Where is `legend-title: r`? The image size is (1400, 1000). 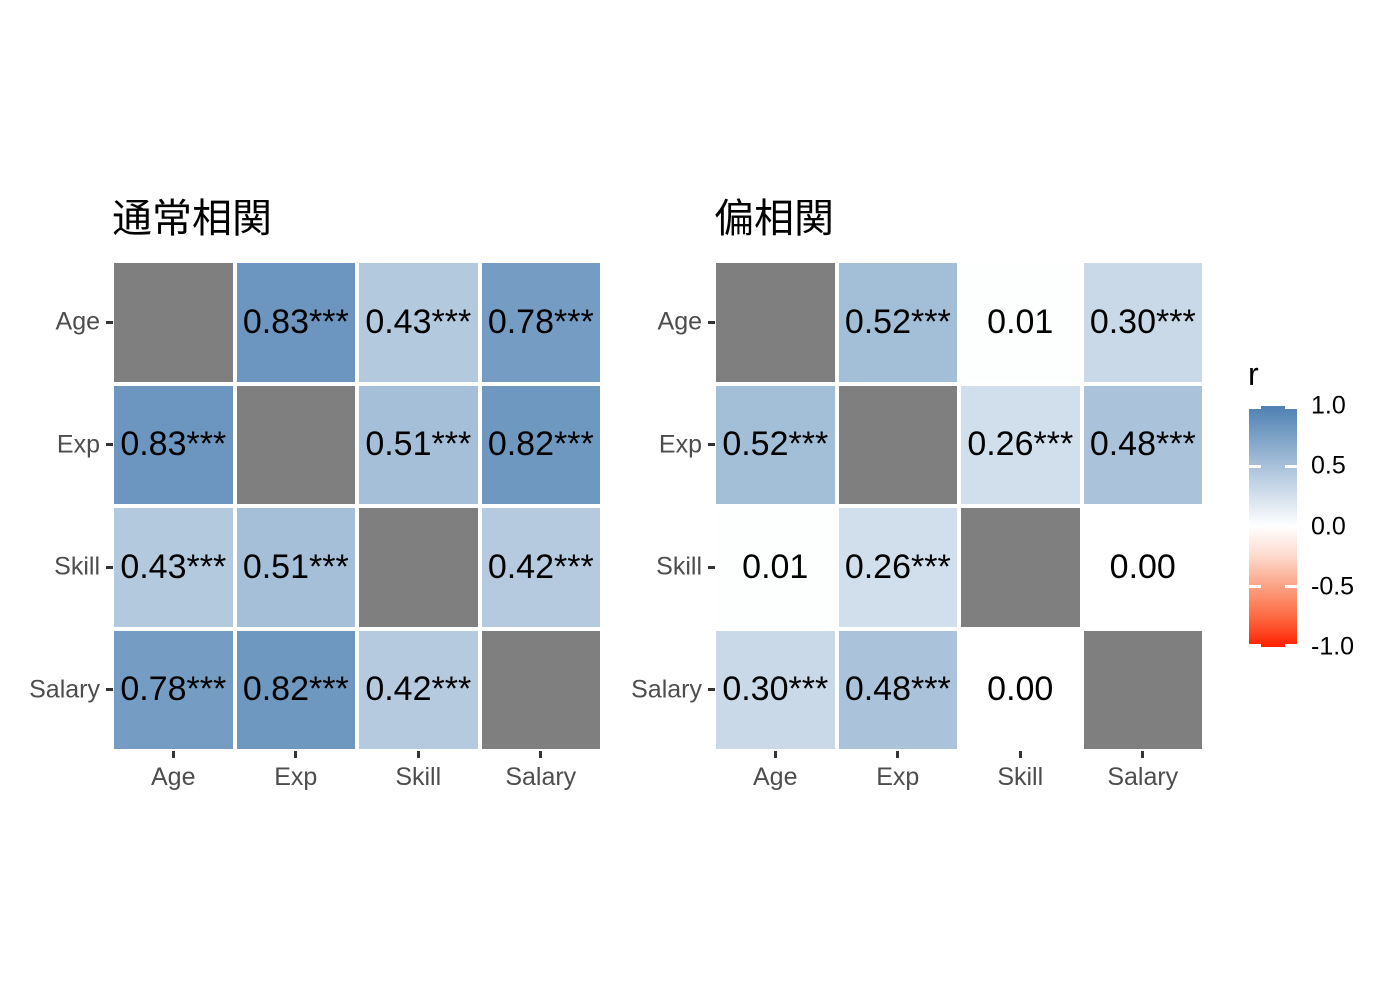
legend-title: r is located at coordinates (1253, 374).